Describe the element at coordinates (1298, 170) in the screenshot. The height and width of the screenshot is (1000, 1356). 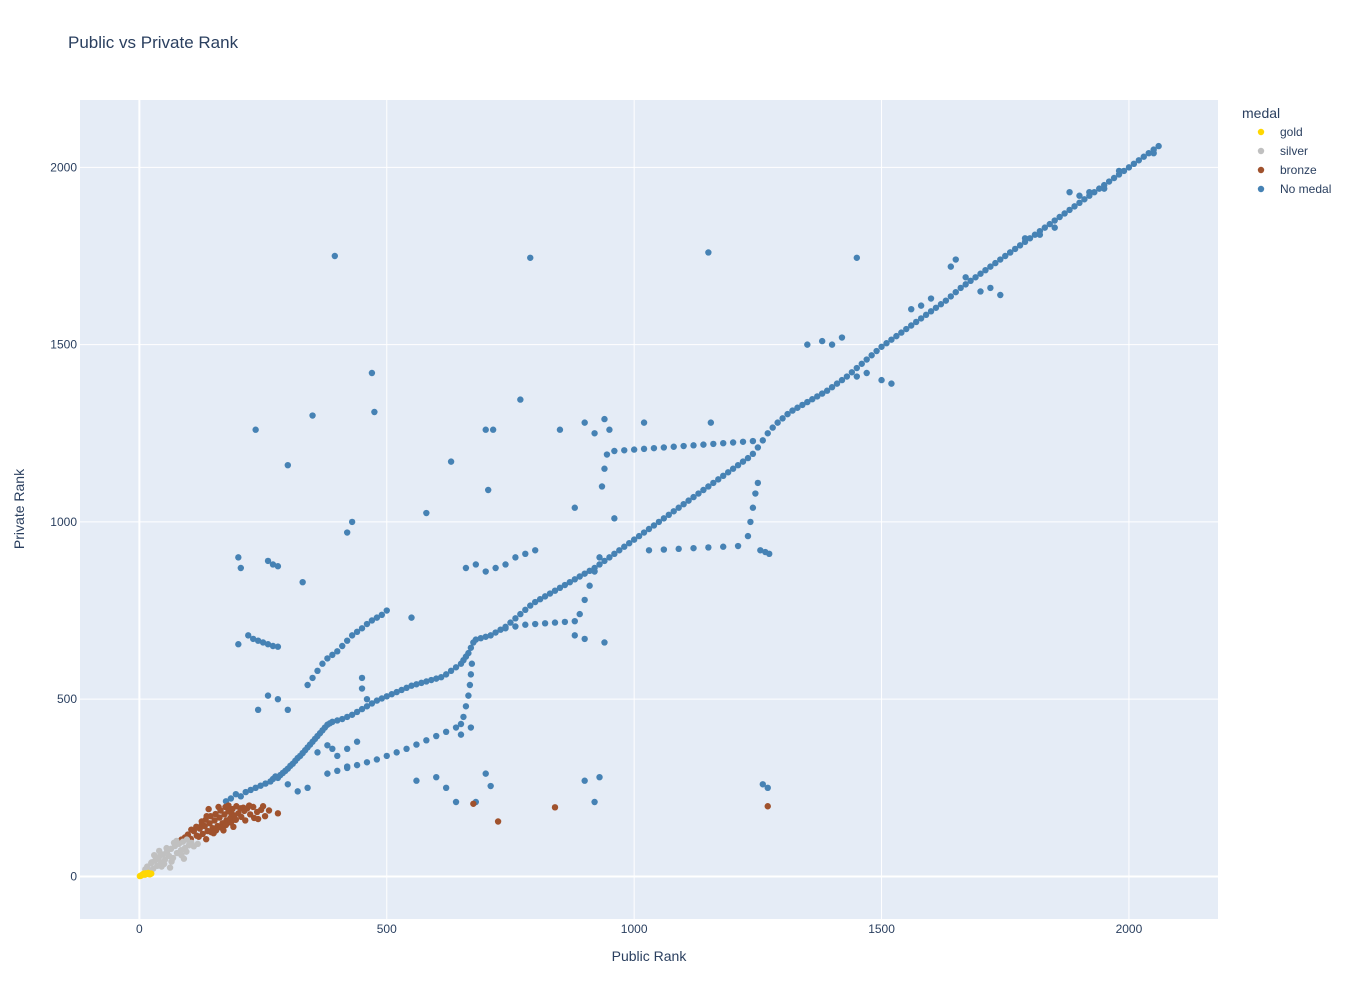
I see `legend-entry: bronze` at that location.